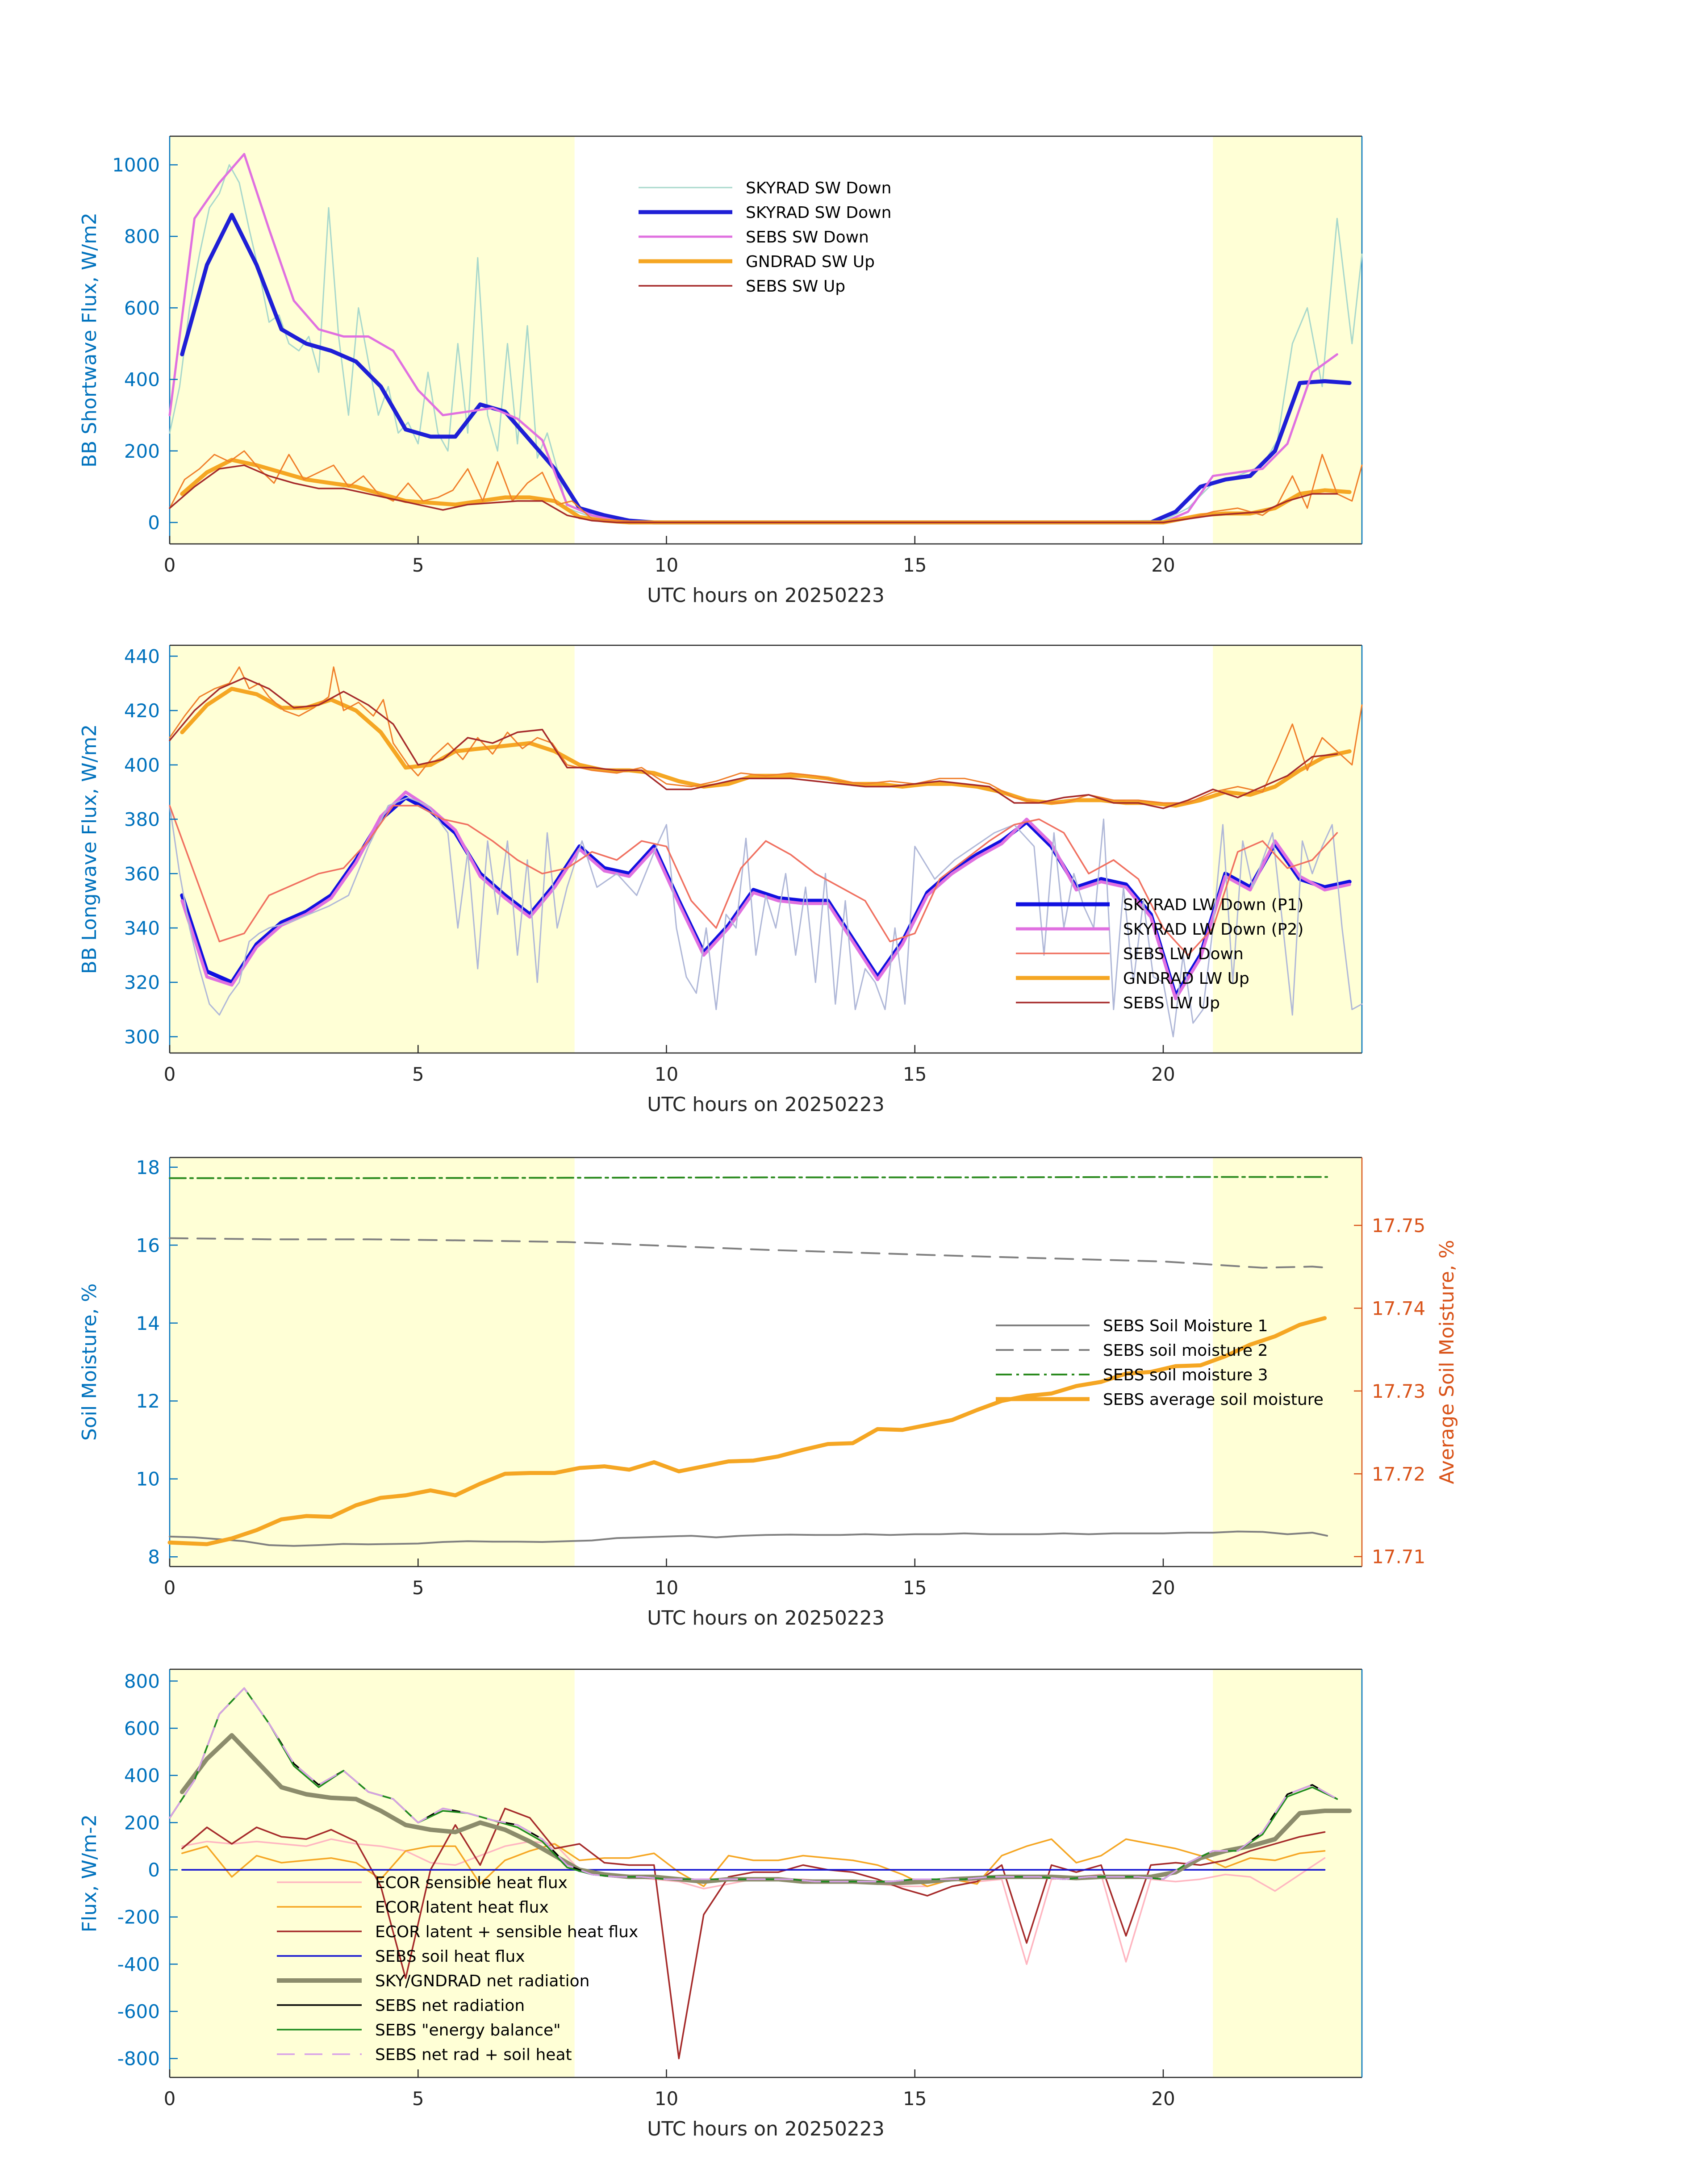  Describe the element at coordinates (148, 1401) in the screenshot. I see `y-tick-label: 12` at that location.